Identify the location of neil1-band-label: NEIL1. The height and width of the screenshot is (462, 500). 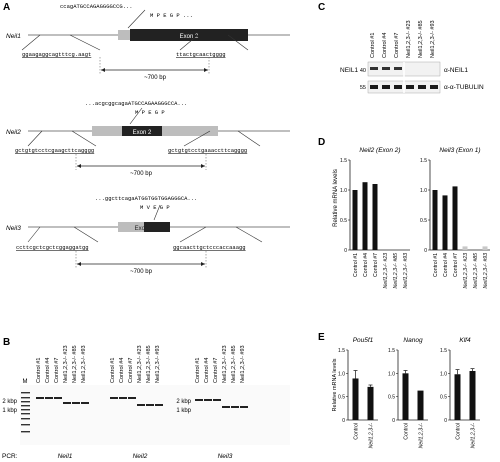
(349, 70).